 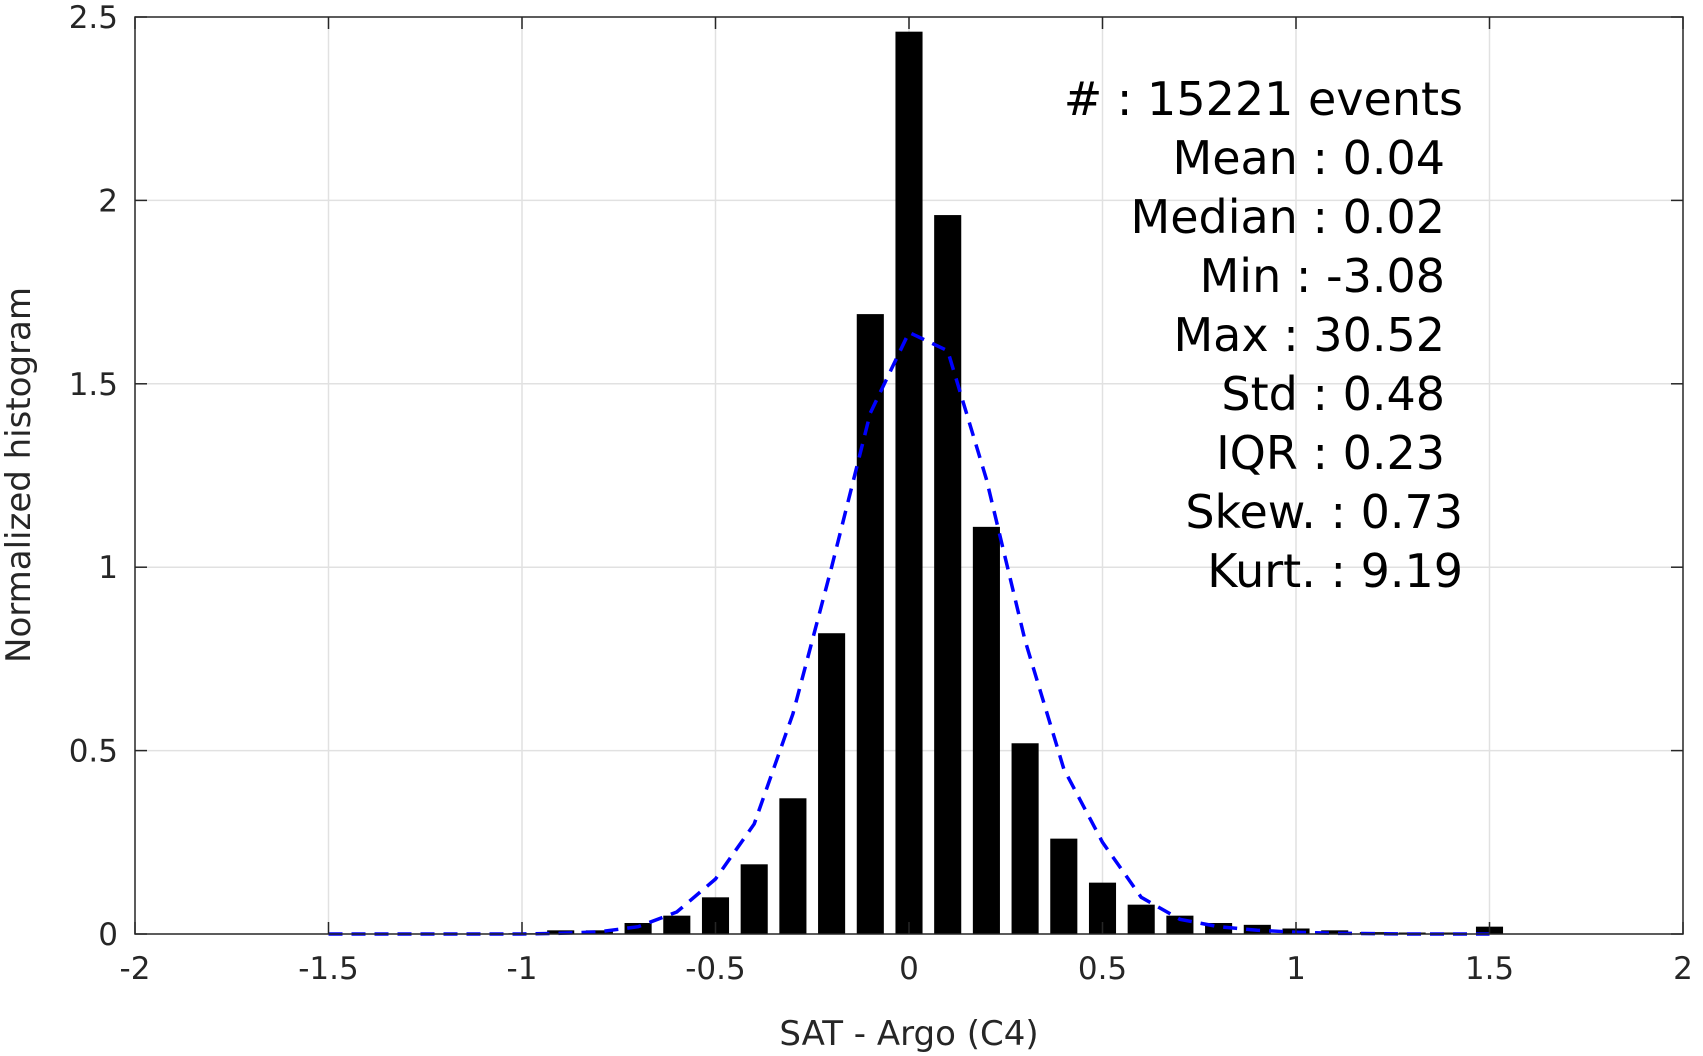 What do you see at coordinates (108, 568) in the screenshot?
I see `y-tick-label: 1` at bounding box center [108, 568].